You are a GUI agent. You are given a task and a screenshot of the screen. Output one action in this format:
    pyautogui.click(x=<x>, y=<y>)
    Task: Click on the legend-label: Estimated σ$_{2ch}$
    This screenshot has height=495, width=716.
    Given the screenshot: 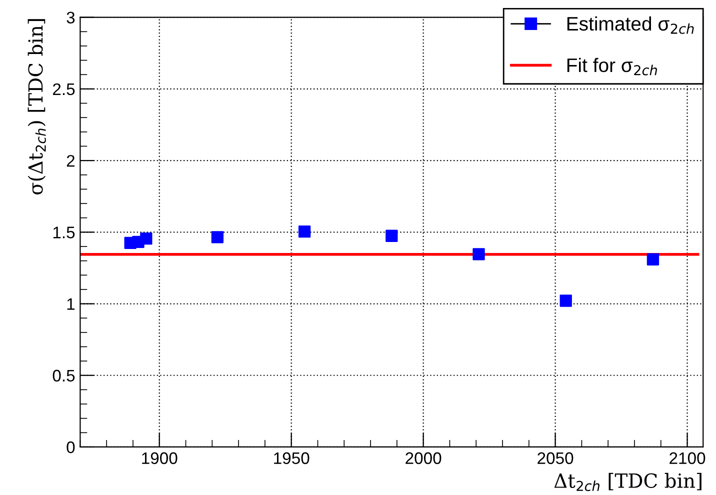 What is the action you would take?
    pyautogui.click(x=630, y=25)
    